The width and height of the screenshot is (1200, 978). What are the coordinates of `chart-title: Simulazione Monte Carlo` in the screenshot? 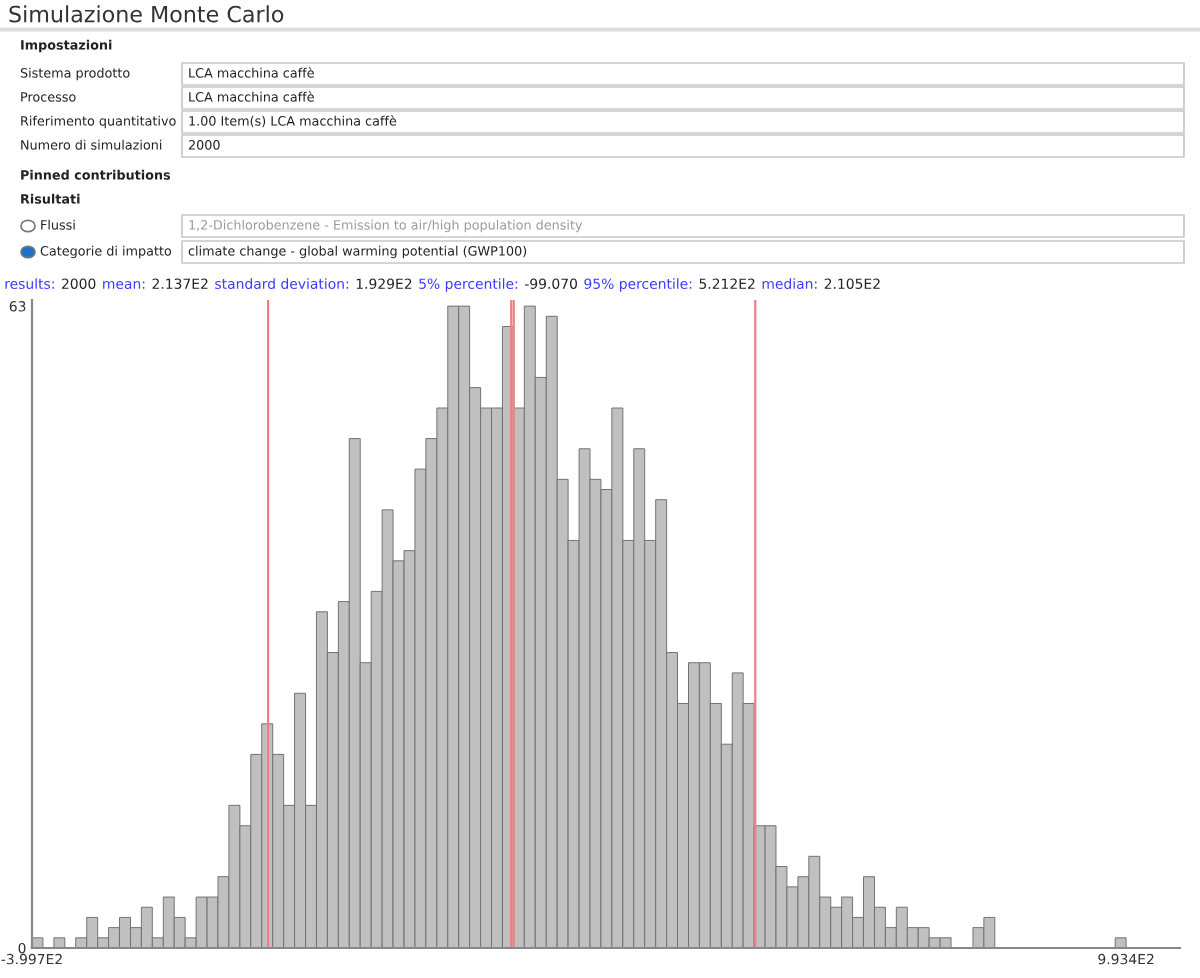 It's located at (146, 14).